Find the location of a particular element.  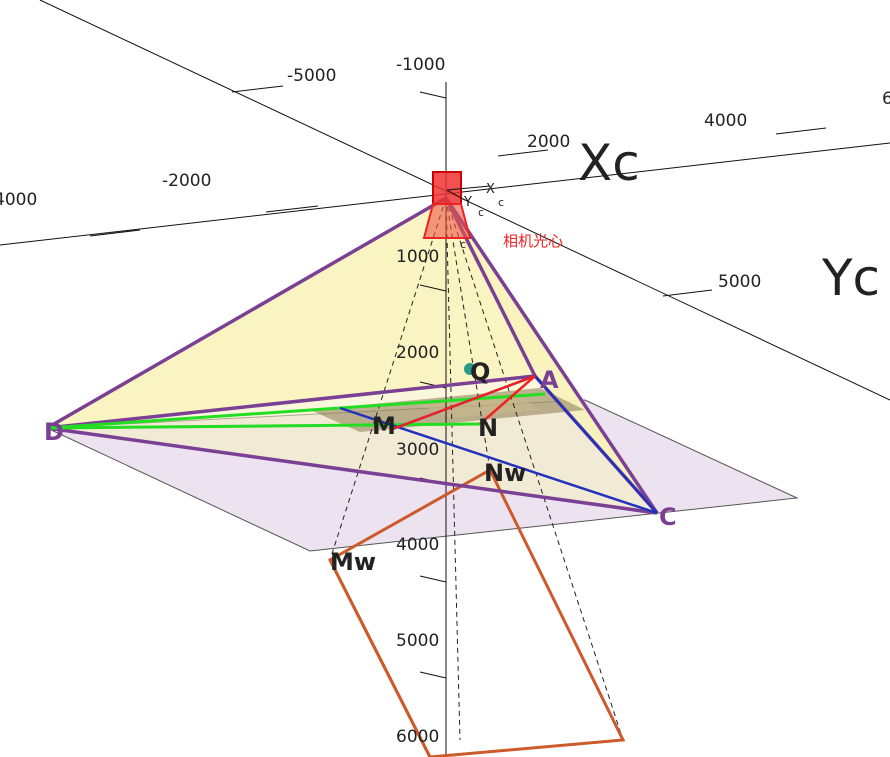

tick-z-0: -1000 is located at coordinates (420, 65).